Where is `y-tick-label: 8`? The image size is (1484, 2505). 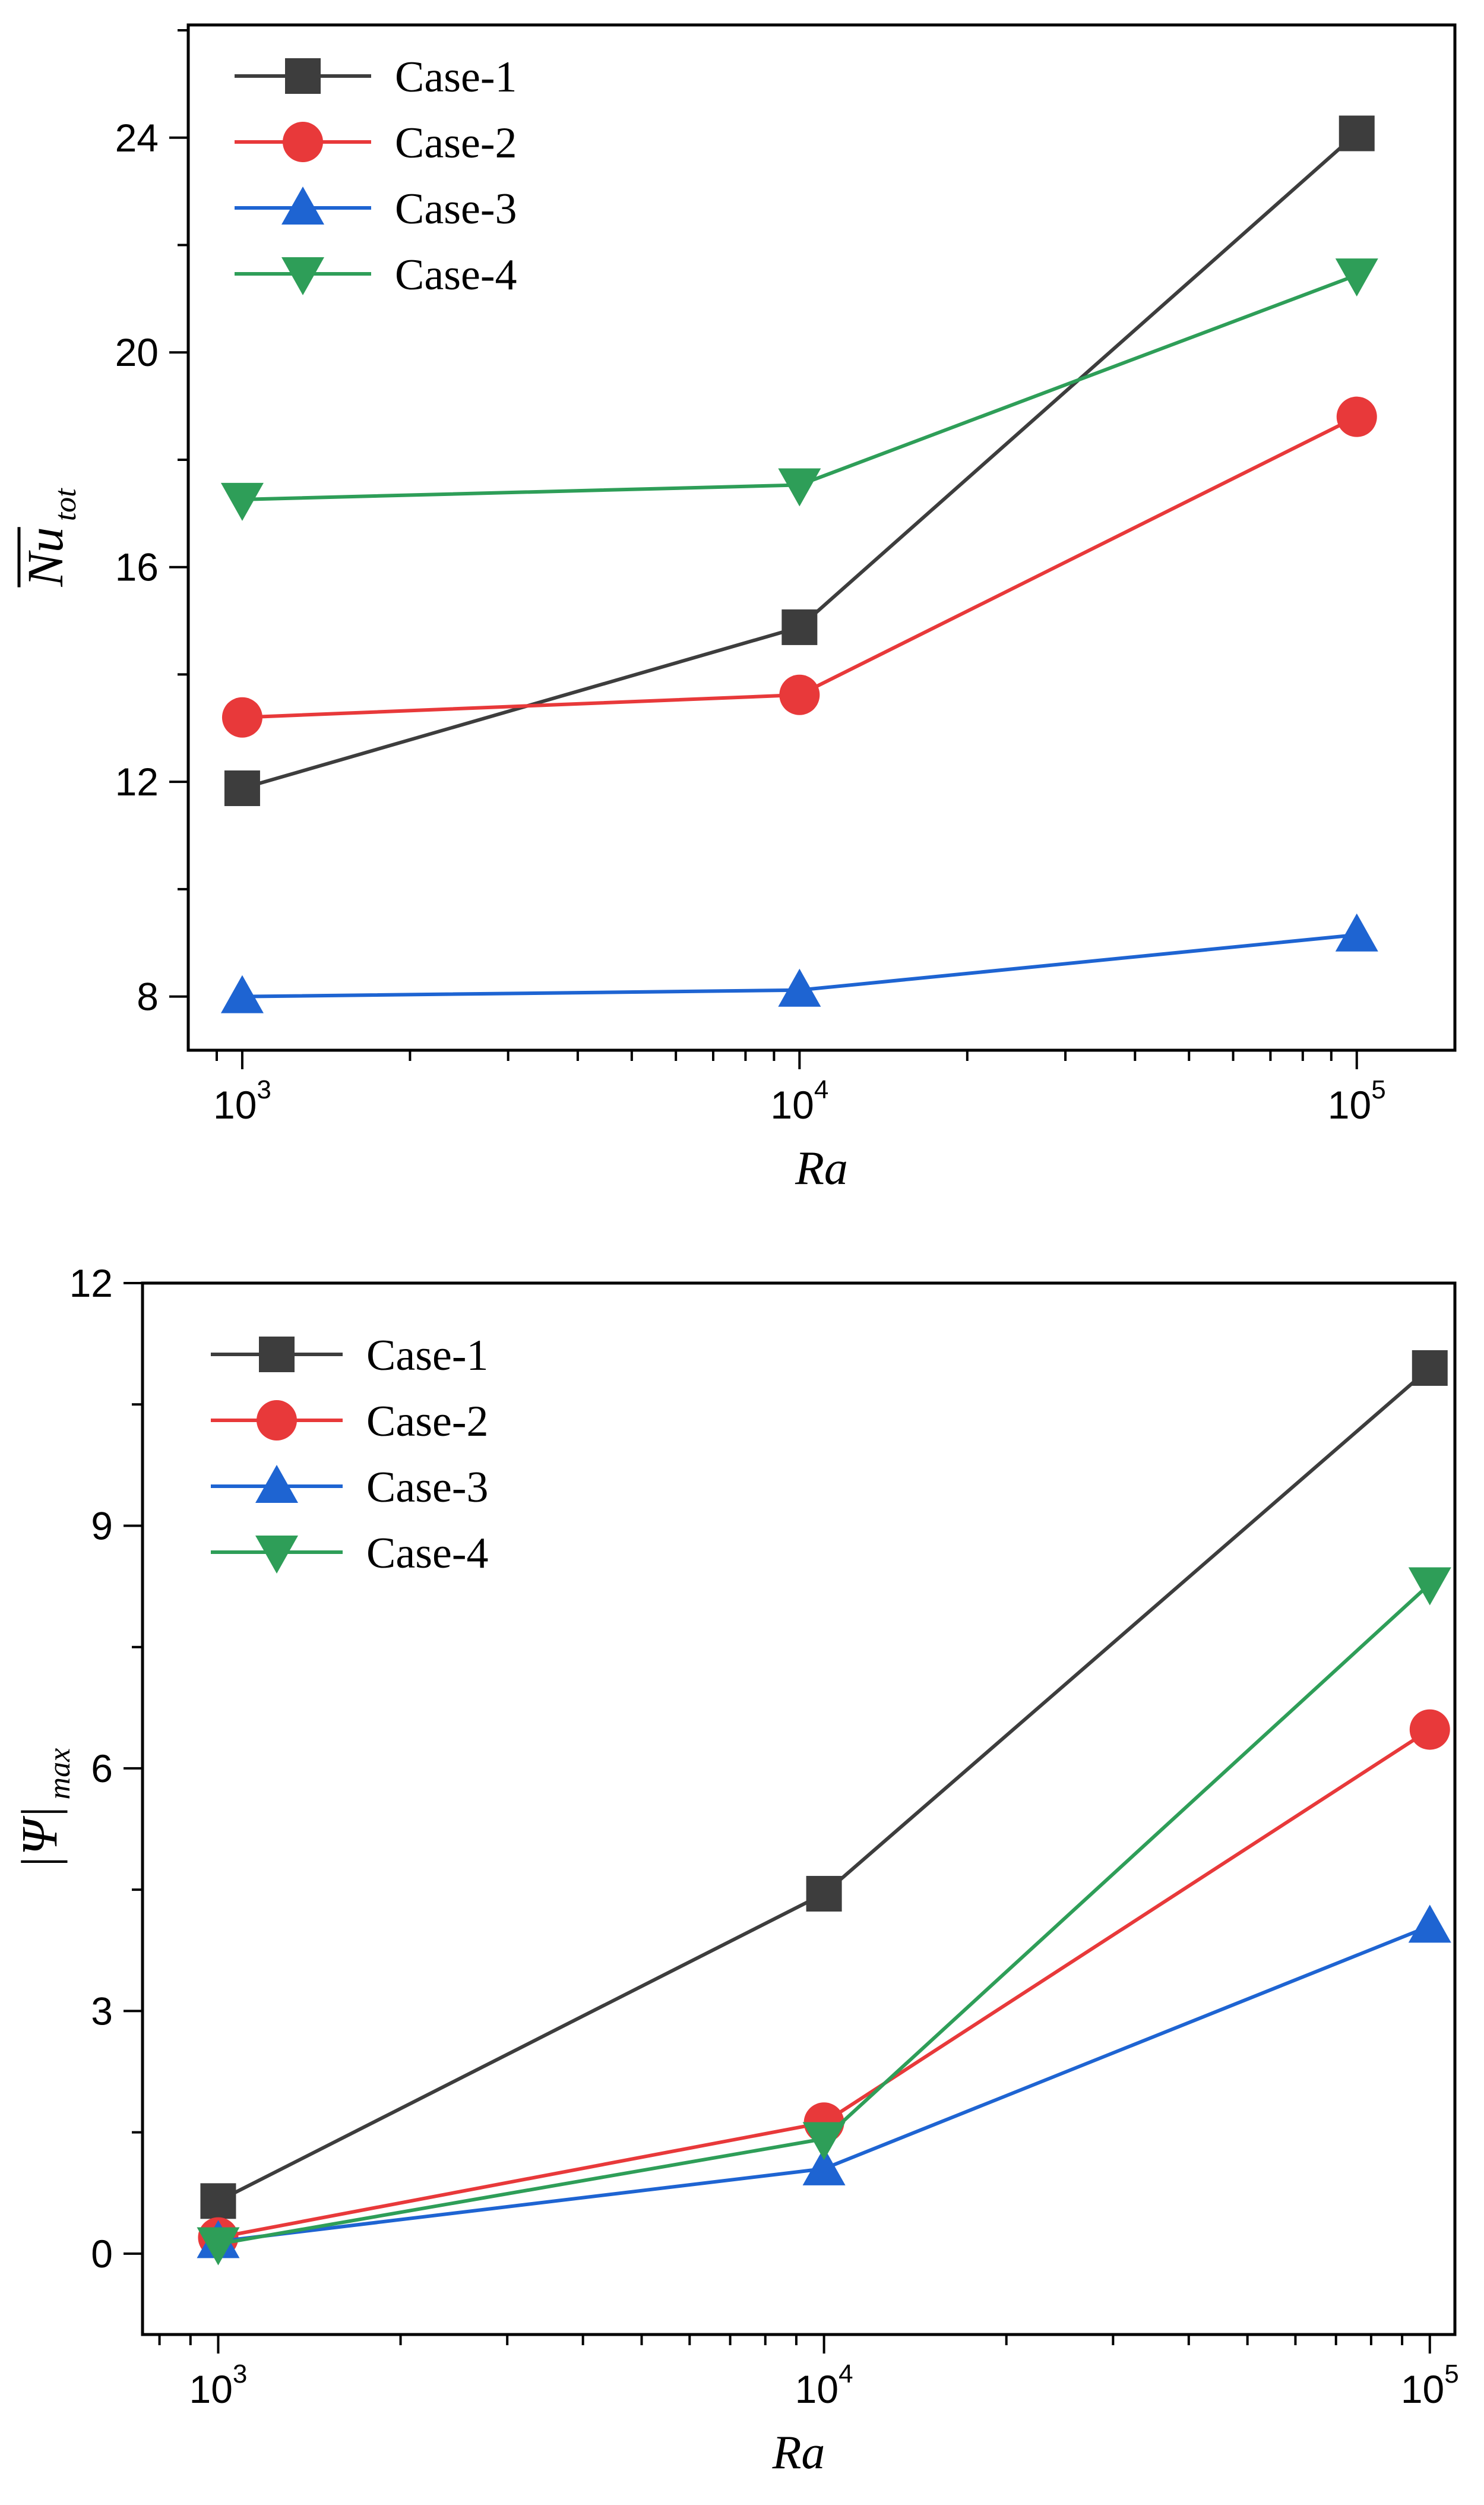 y-tick-label: 8 is located at coordinates (148, 997).